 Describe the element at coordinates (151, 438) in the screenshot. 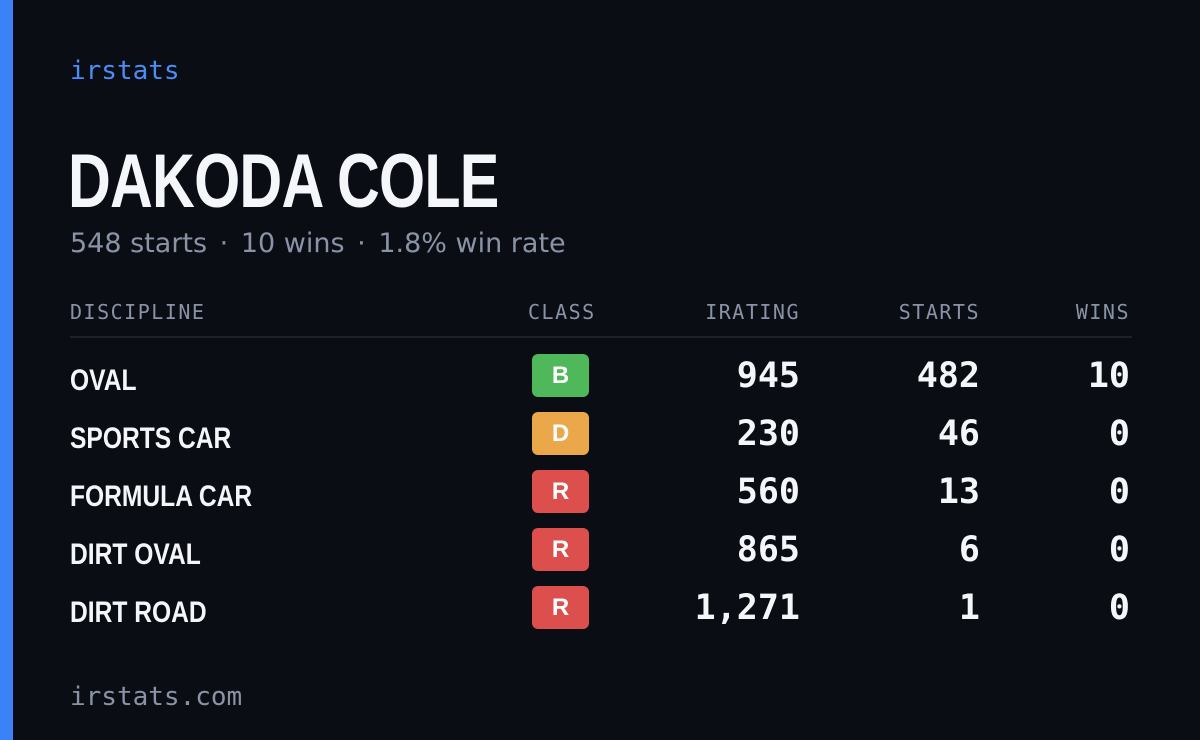

I see `discipline-name: SPORTS CAR` at that location.